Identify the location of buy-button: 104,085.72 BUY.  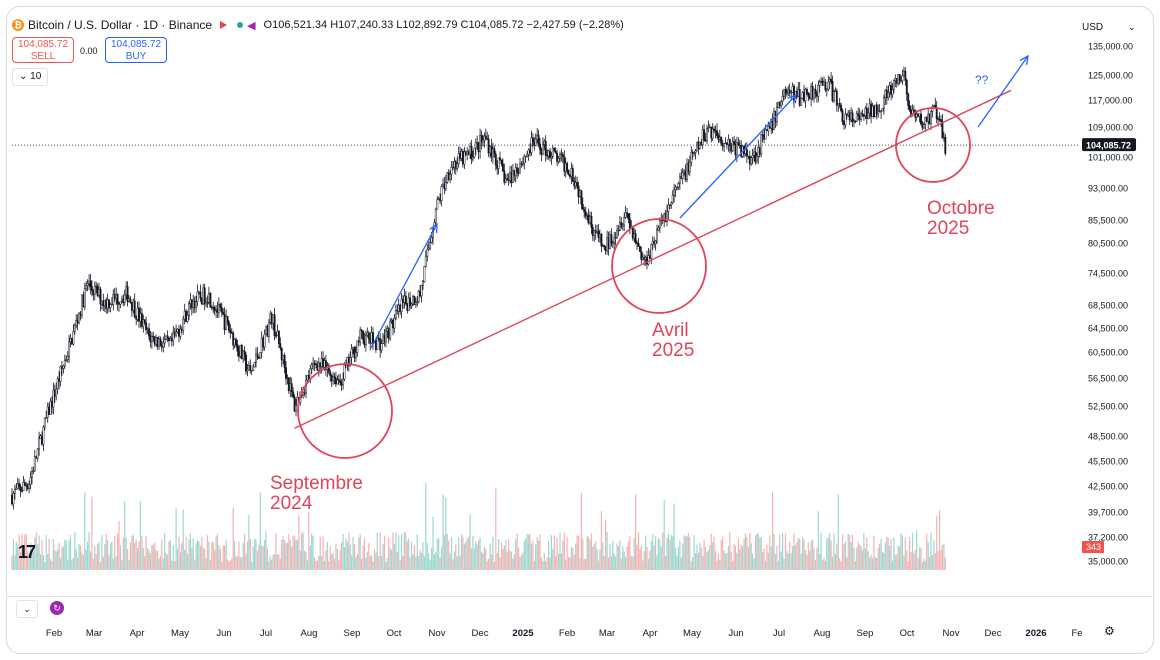
(136, 50).